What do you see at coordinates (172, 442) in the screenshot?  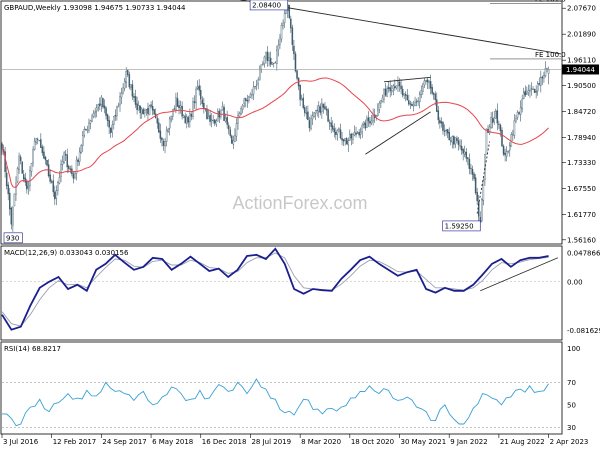 I see `date-tick-label: 6 May 2018` at bounding box center [172, 442].